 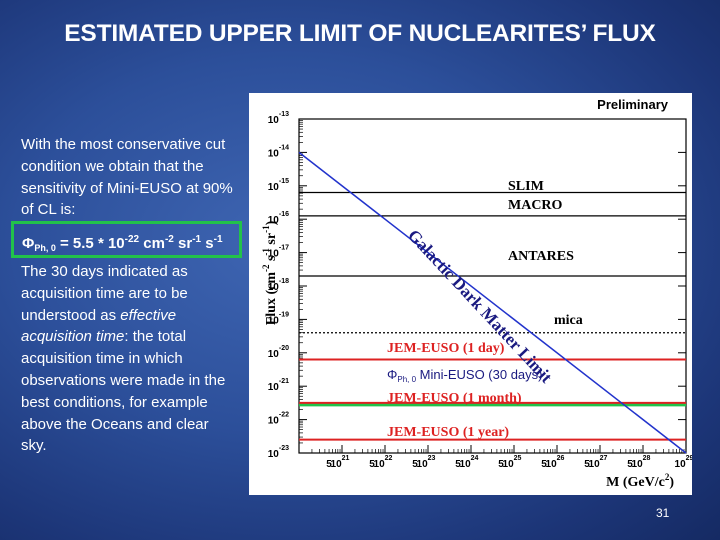 What do you see at coordinates (479, 374) in the screenshot?
I see `mini-text: Mini-EUSO (30 days)` at bounding box center [479, 374].